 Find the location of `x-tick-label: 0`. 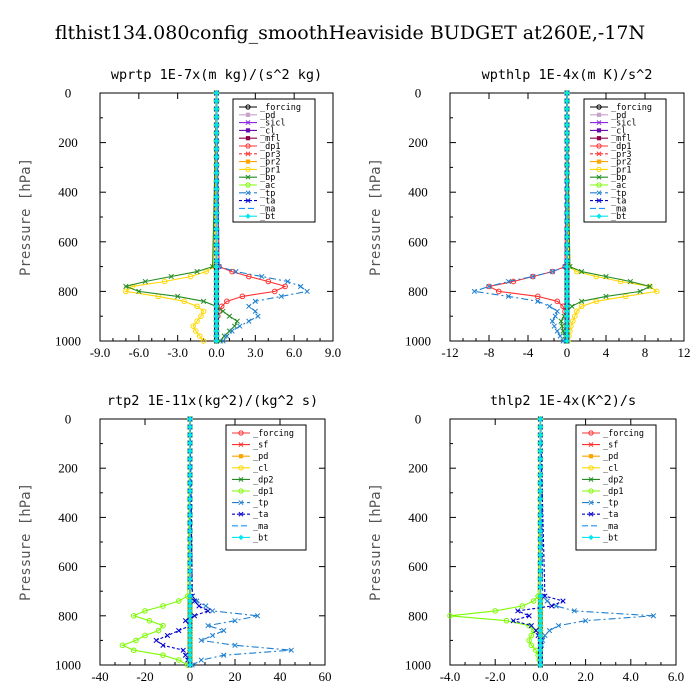

x-tick-label: 0 is located at coordinates (567, 352).